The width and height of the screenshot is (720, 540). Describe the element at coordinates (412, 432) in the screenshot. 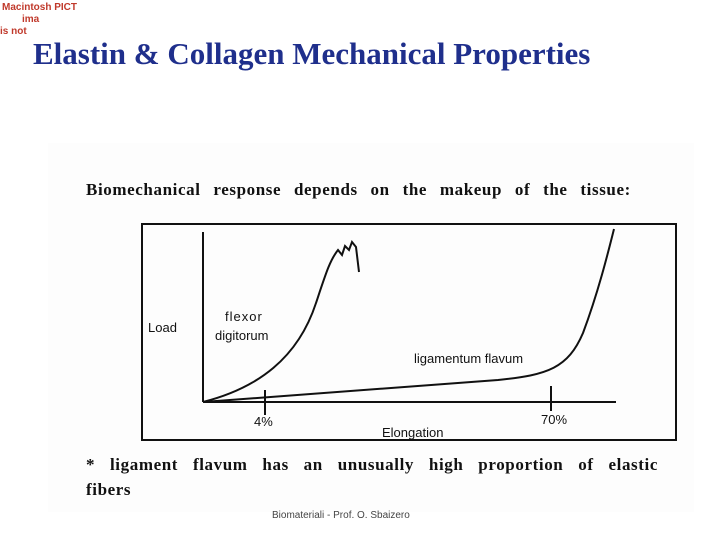

I see `x-label: Elongation` at that location.